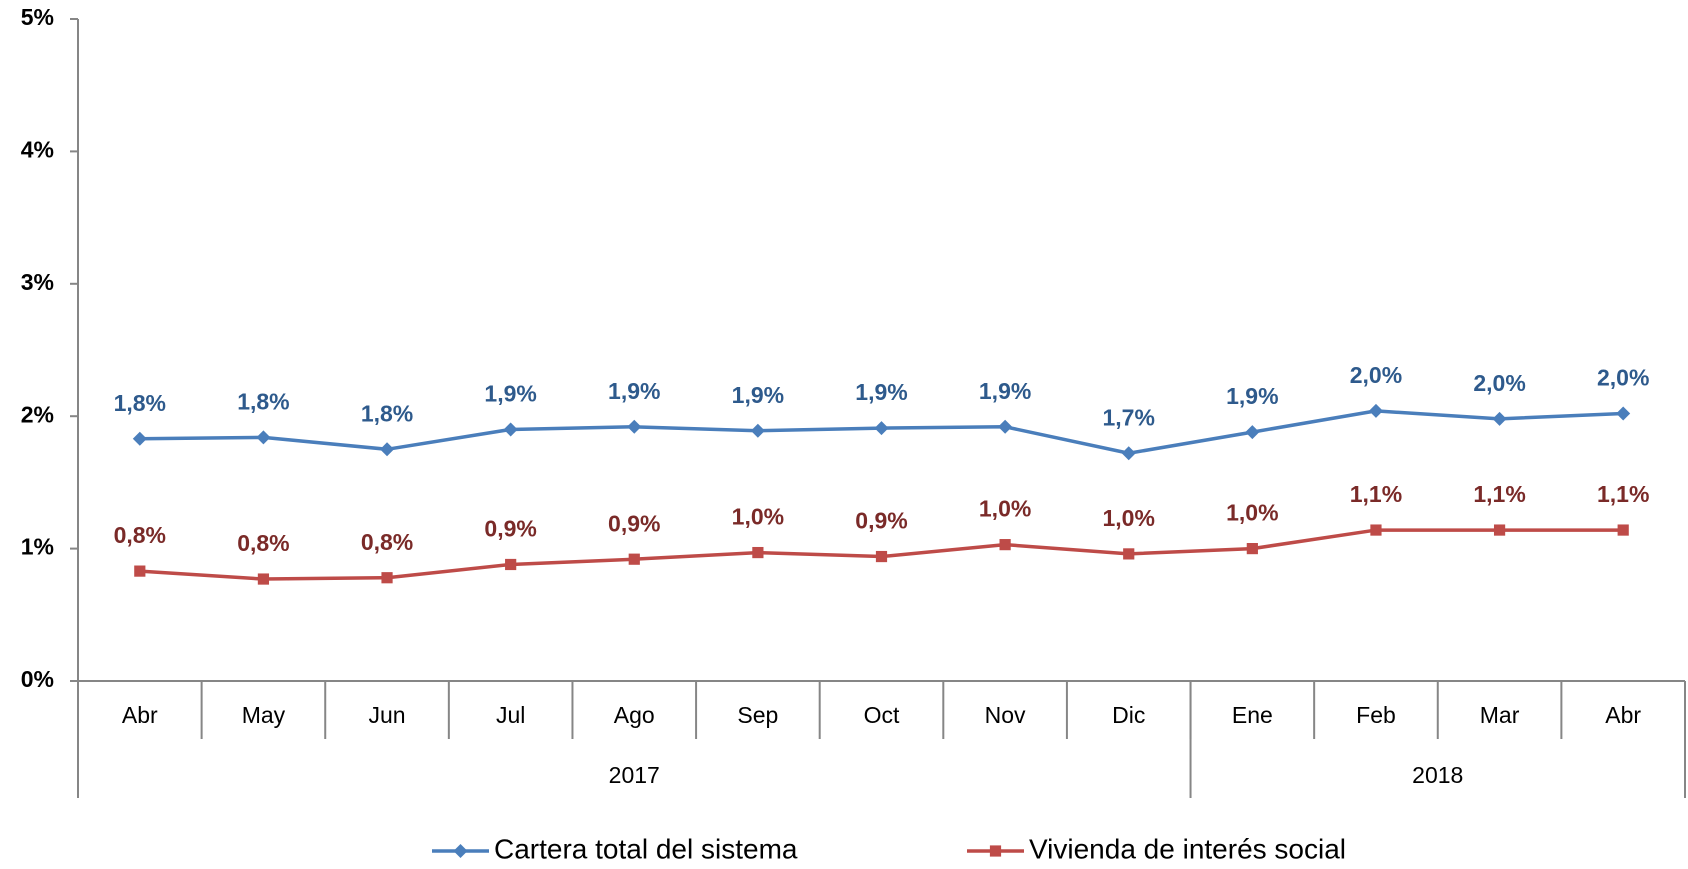 This screenshot has height=869, width=1688. What do you see at coordinates (1500, 715) in the screenshot?
I see `x-tick-label: Mar` at bounding box center [1500, 715].